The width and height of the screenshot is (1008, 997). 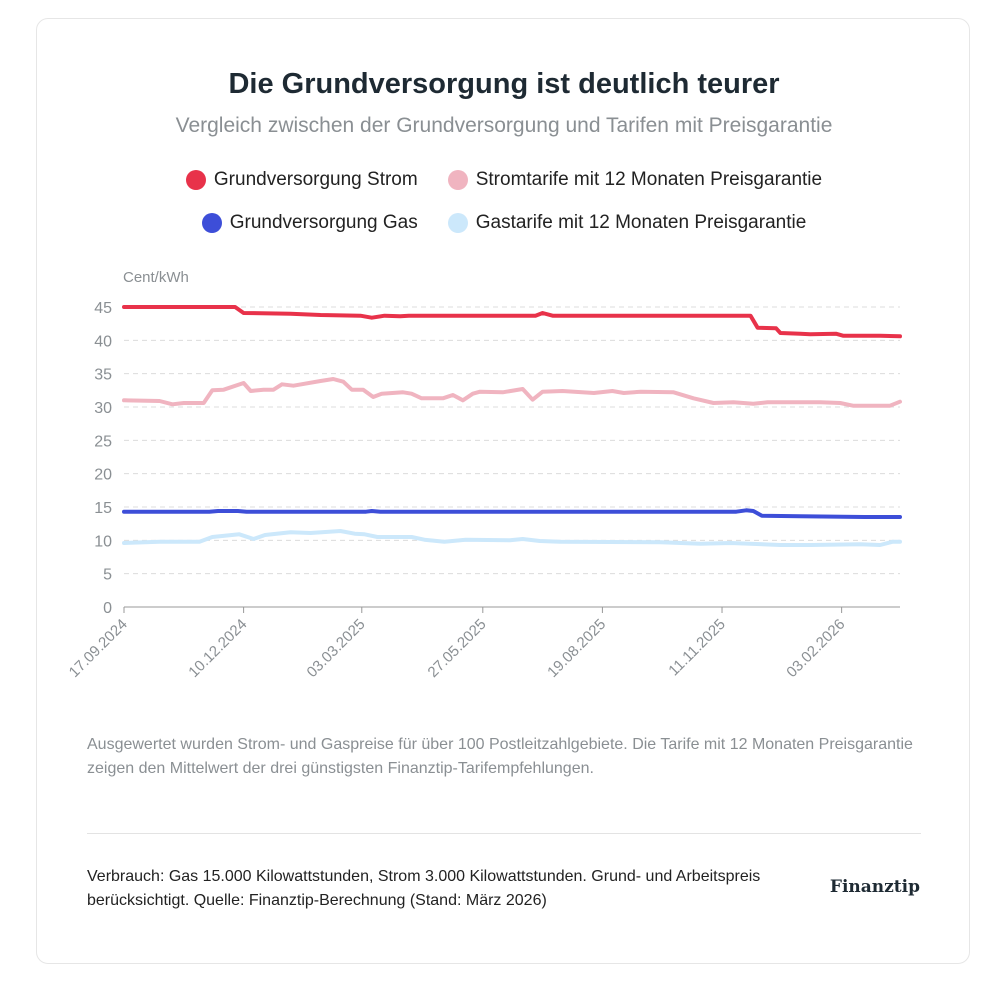 What do you see at coordinates (504, 833) in the screenshot?
I see `divider` at bounding box center [504, 833].